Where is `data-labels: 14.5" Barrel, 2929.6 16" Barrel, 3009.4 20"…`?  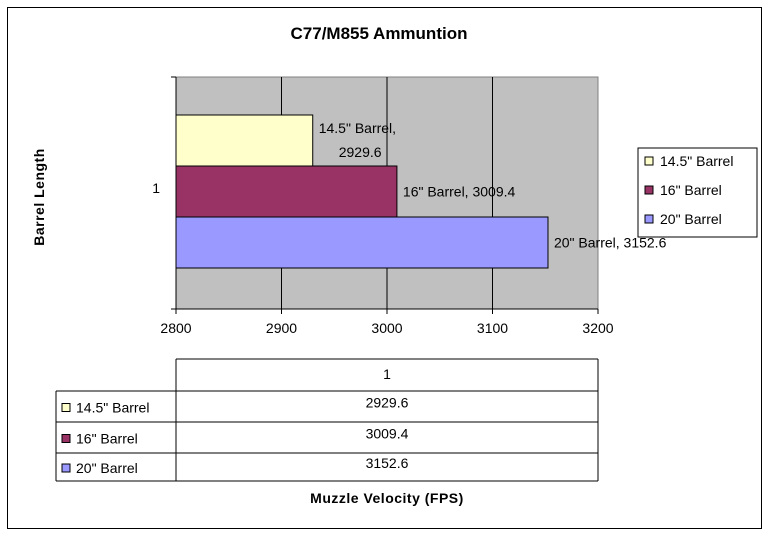
data-labels: 14.5" Barrel, 2929.6 16" Barrel, 3009.4 20"… is located at coordinates (493, 185).